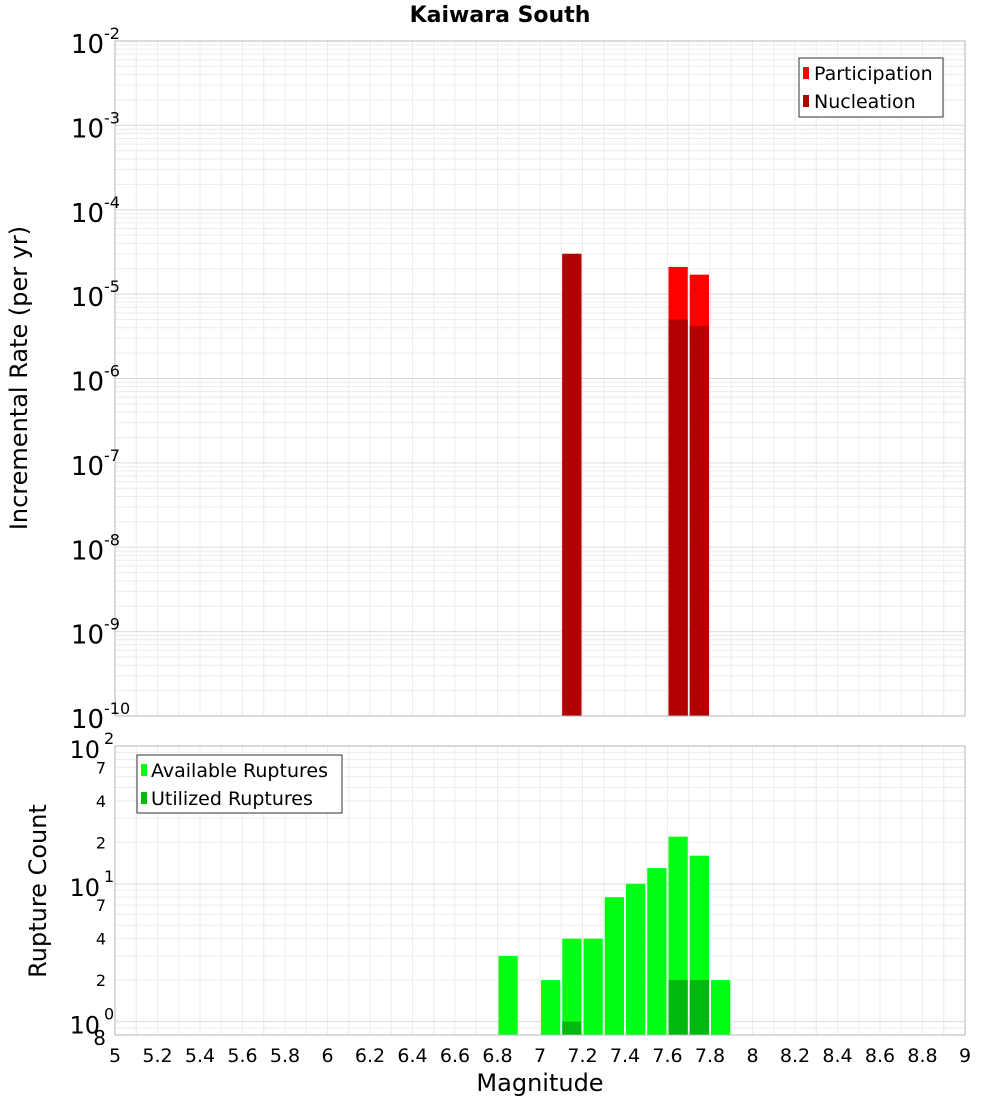 Image resolution: width=1000 pixels, height=1100 pixels. Describe the element at coordinates (370, 1056) in the screenshot. I see `x-tick-label: 6.2` at that location.